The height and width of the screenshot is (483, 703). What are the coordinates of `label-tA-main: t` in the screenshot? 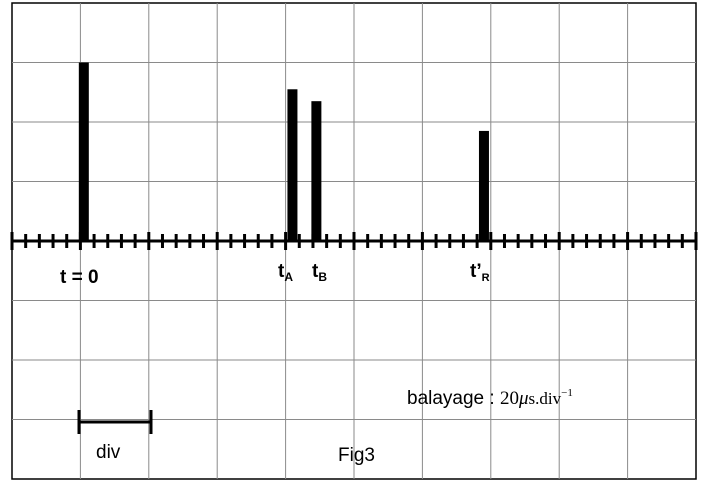 It's located at (281, 271).